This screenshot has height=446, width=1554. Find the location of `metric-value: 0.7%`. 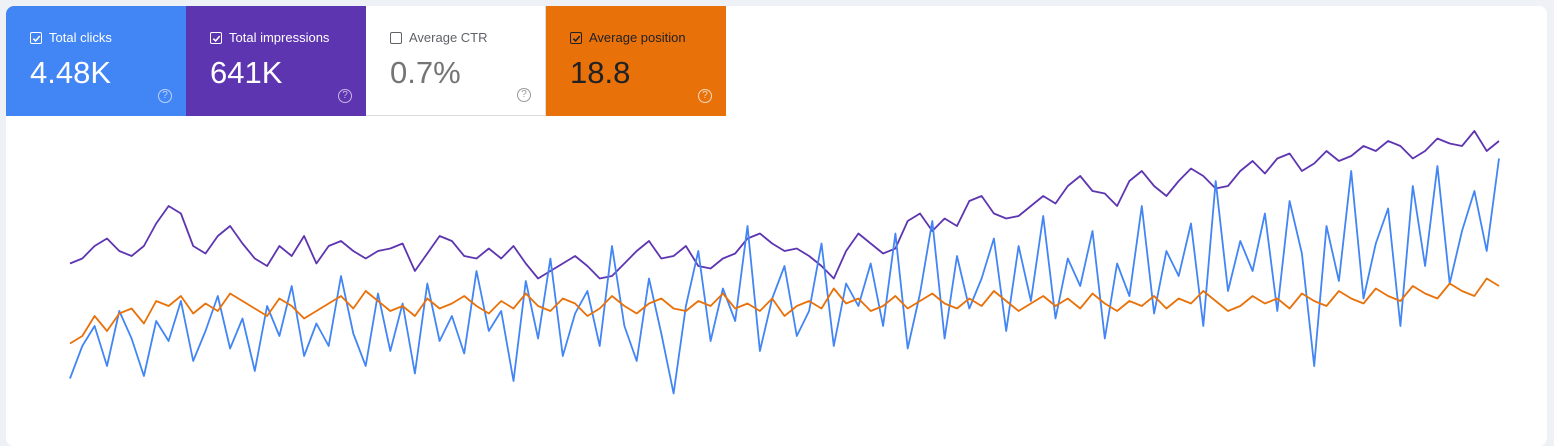

metric-value: 0.7% is located at coordinates (425, 72).